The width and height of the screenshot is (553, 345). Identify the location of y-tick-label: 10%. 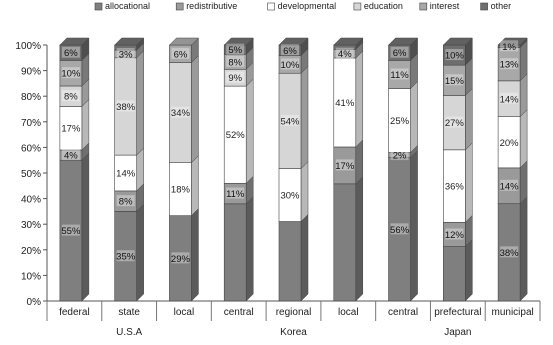
(31, 276).